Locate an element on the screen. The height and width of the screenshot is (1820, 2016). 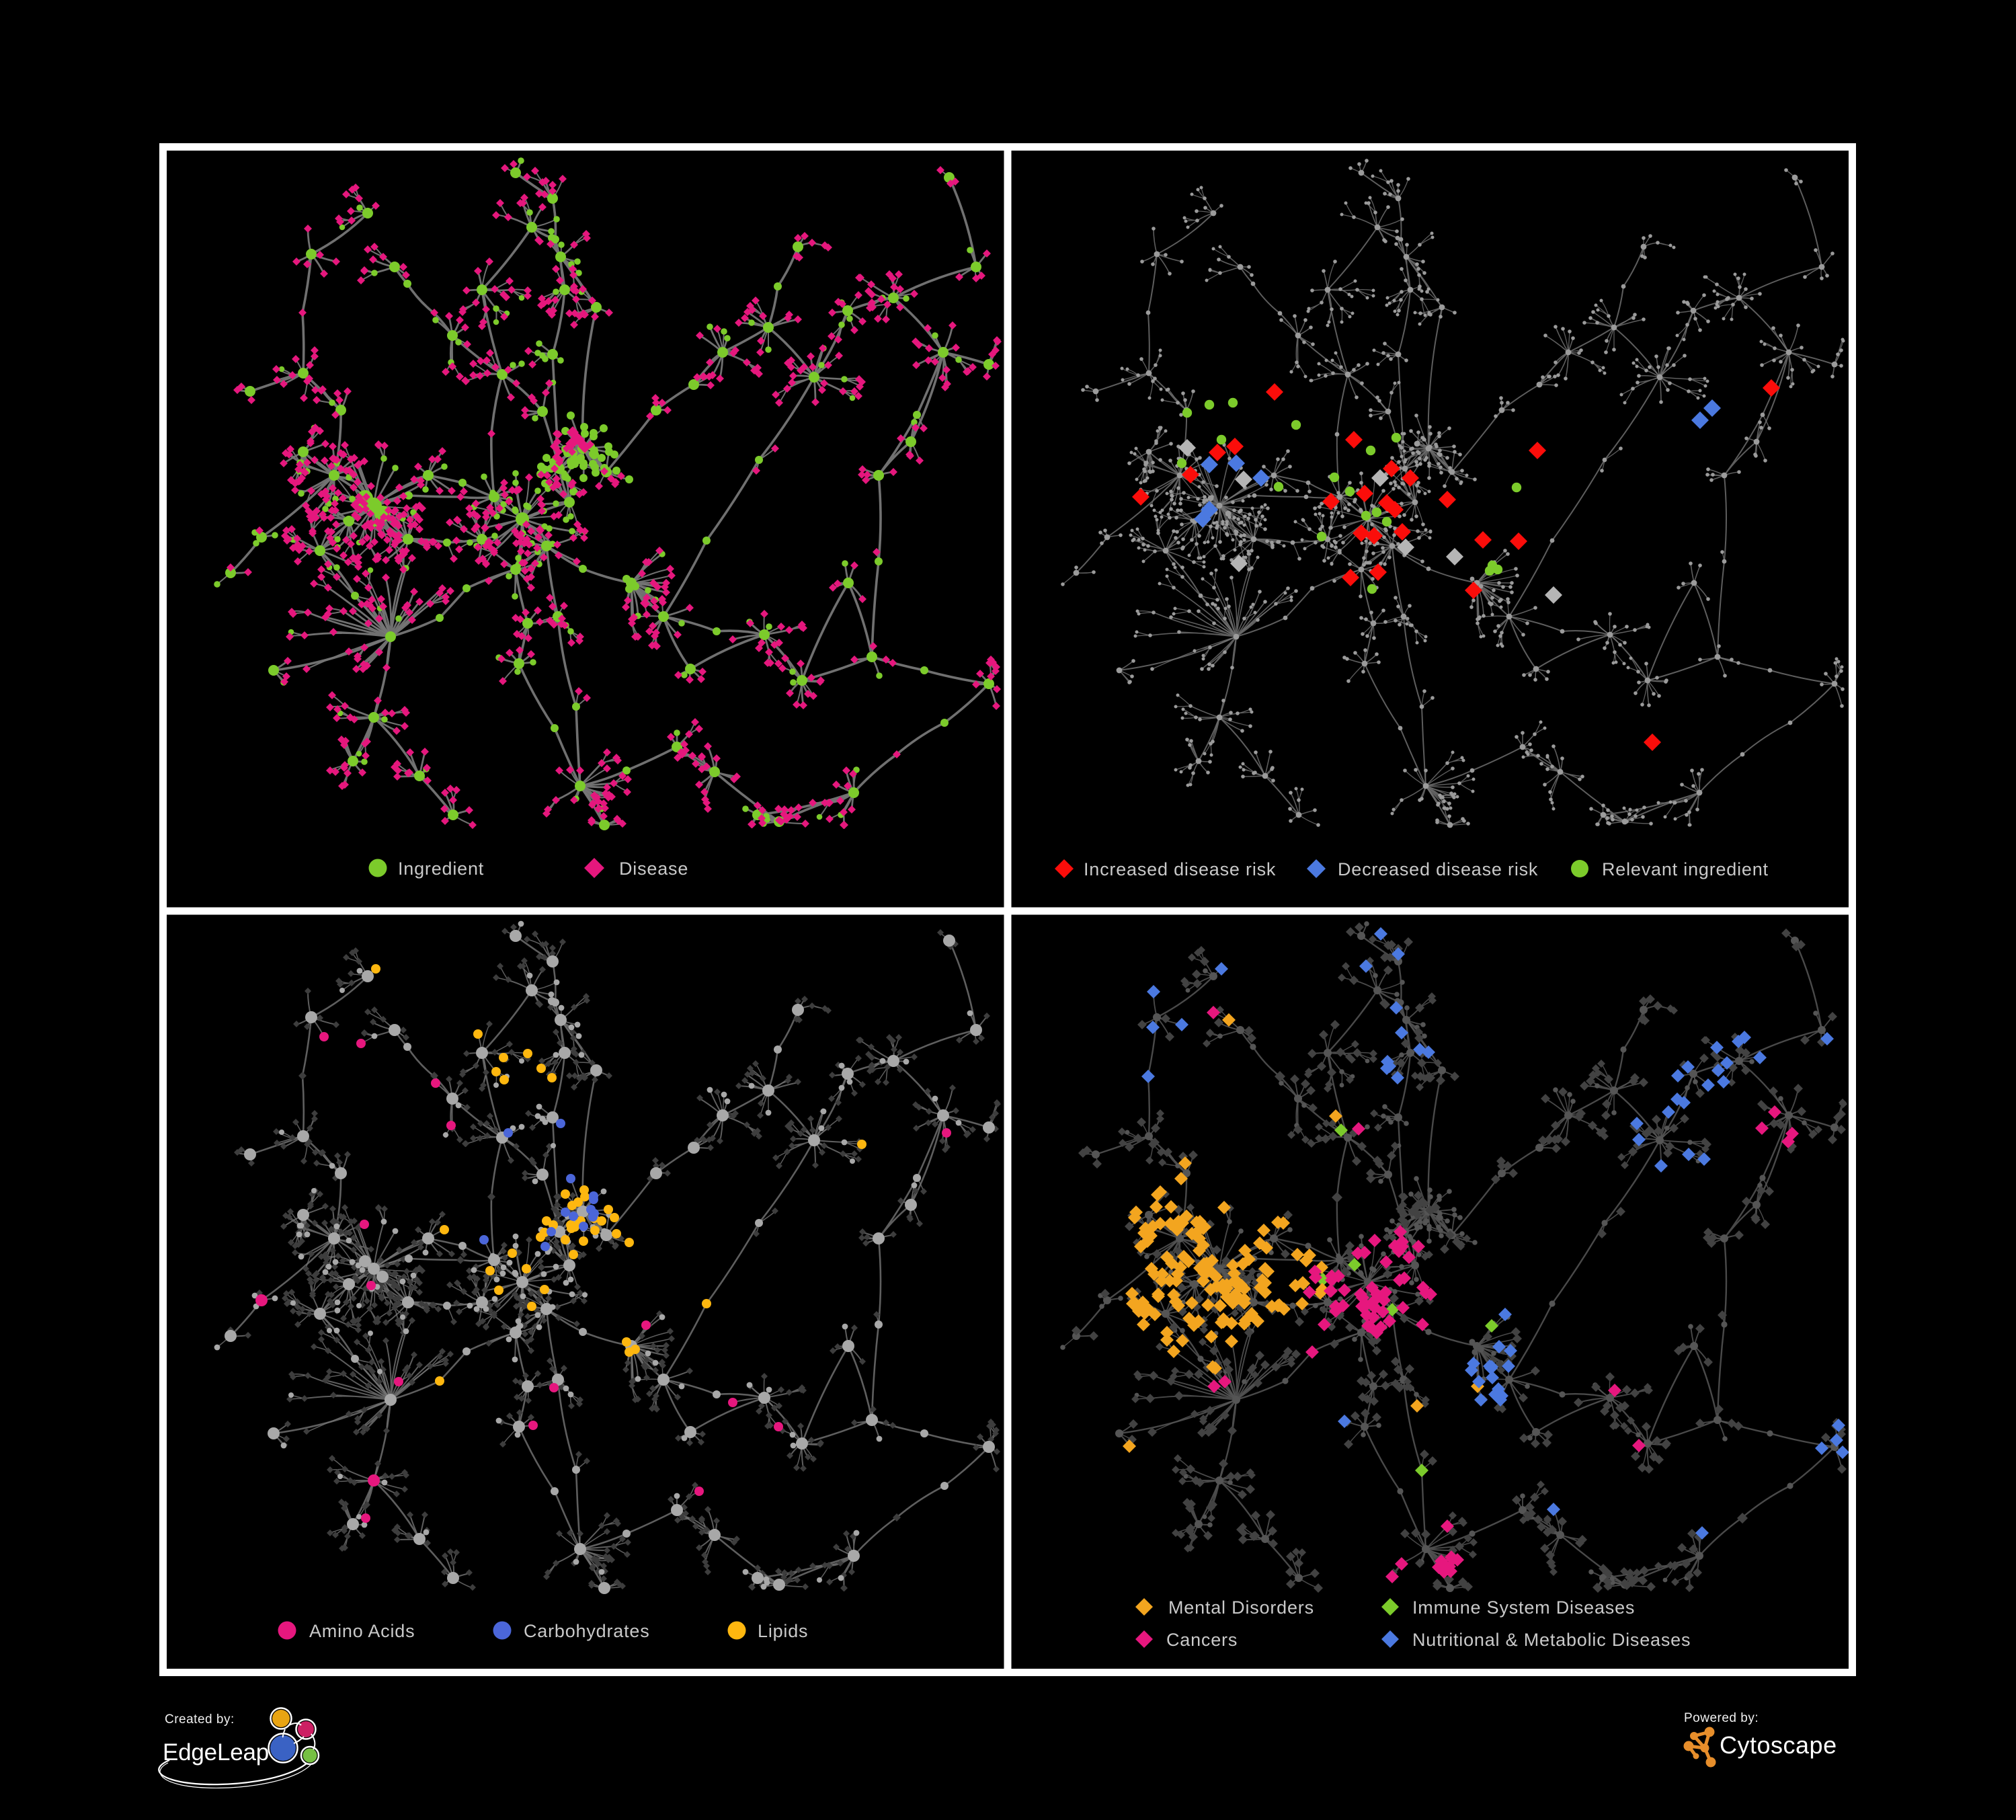
svg-text:Nutritional & Metabolic Diseas: Nutritional & Metabolic Diseases is located at coordinates (1551, 1640).